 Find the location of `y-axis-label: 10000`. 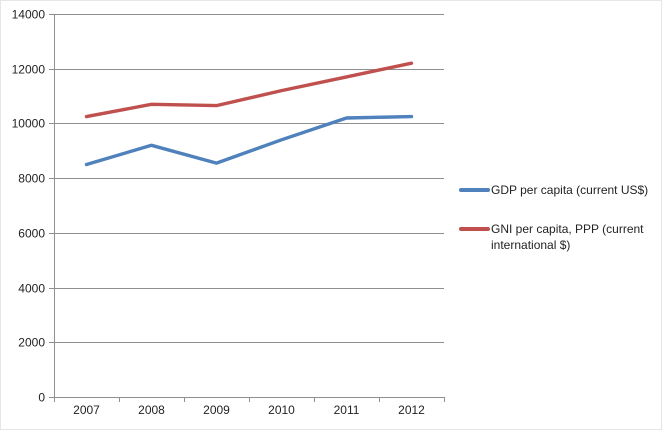

y-axis-label: 10000 is located at coordinates (29, 124).